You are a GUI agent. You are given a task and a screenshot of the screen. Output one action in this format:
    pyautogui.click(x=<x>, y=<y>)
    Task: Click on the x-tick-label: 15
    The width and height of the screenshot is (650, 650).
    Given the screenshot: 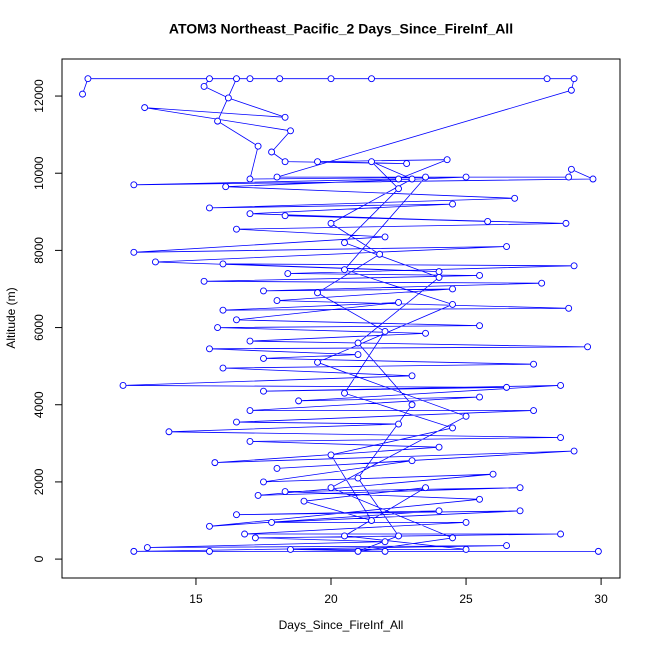 What is the action you would take?
    pyautogui.click(x=196, y=599)
    